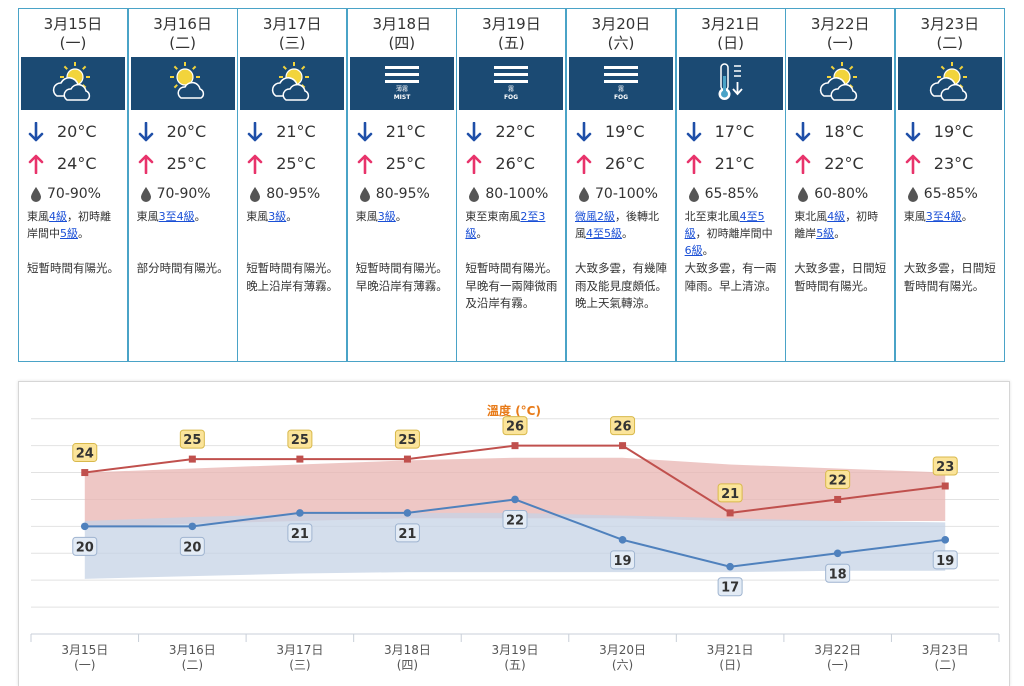 Image resolution: width=1024 pixels, height=686 pixels. I want to click on fog-icon: 霧 FOG, so click(621, 84).